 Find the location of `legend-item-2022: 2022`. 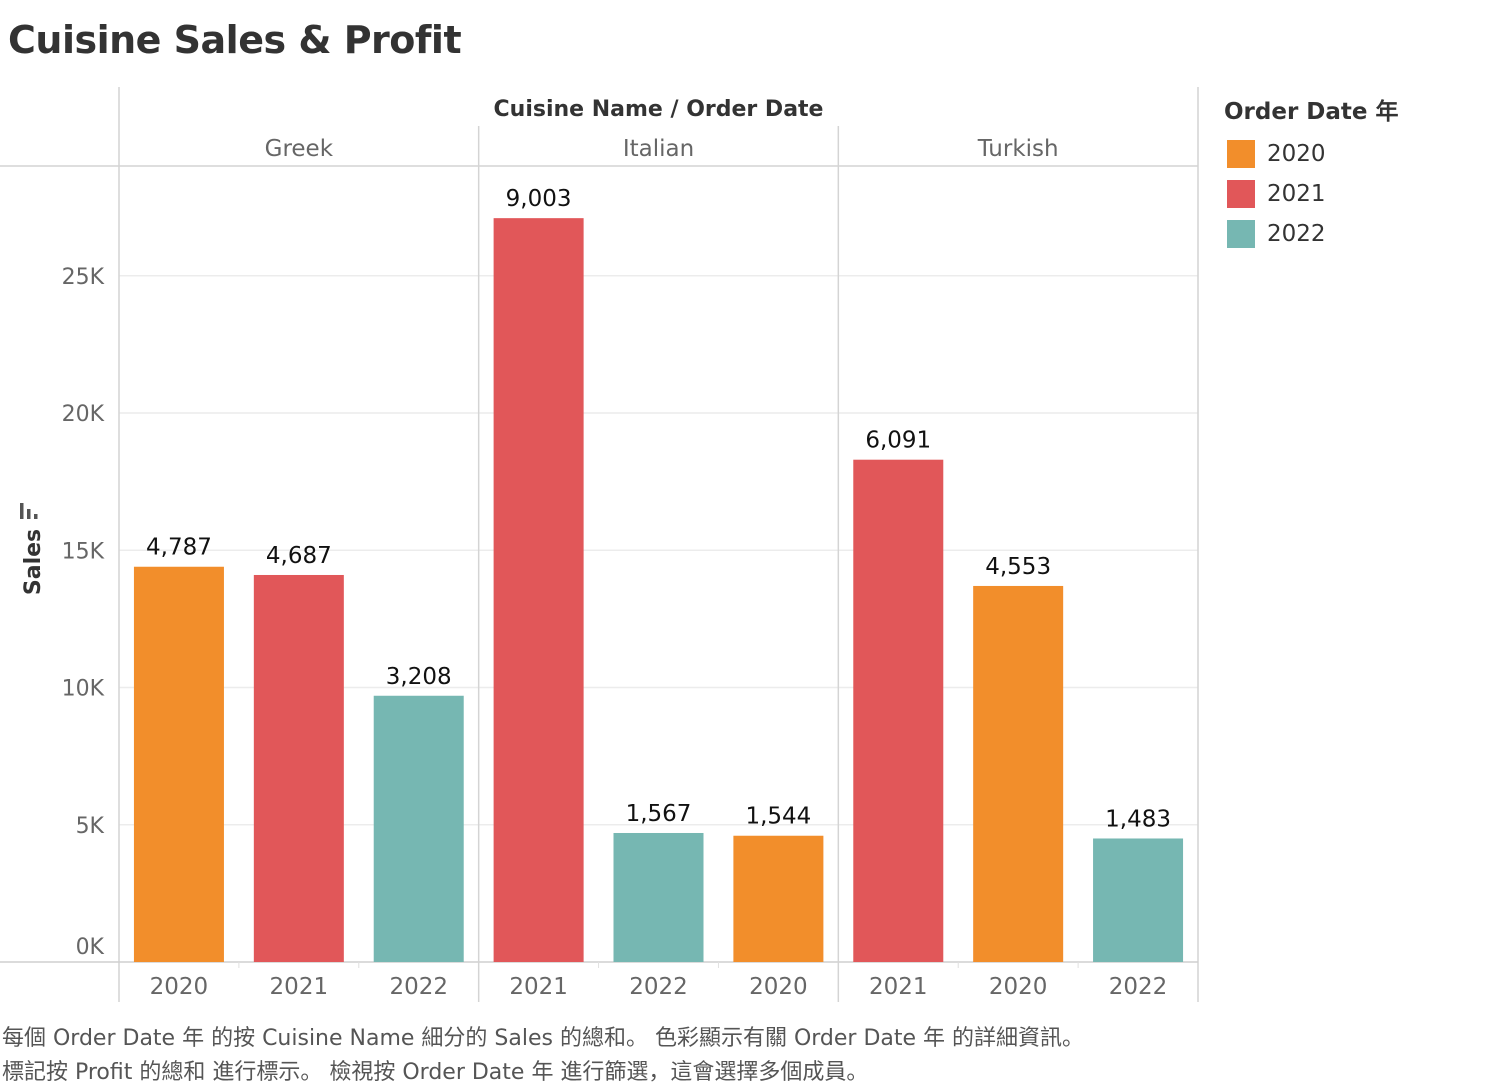

legend-item-2022: 2022 is located at coordinates (1311, 234).